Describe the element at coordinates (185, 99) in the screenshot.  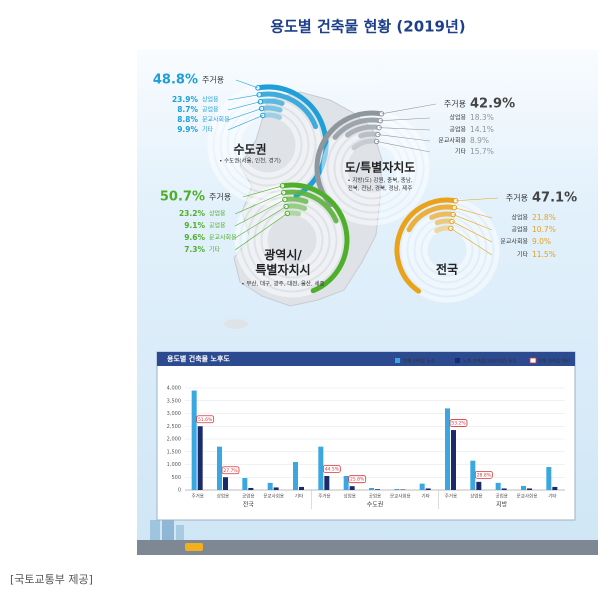
I see `ring-value: 23.9%` at that location.